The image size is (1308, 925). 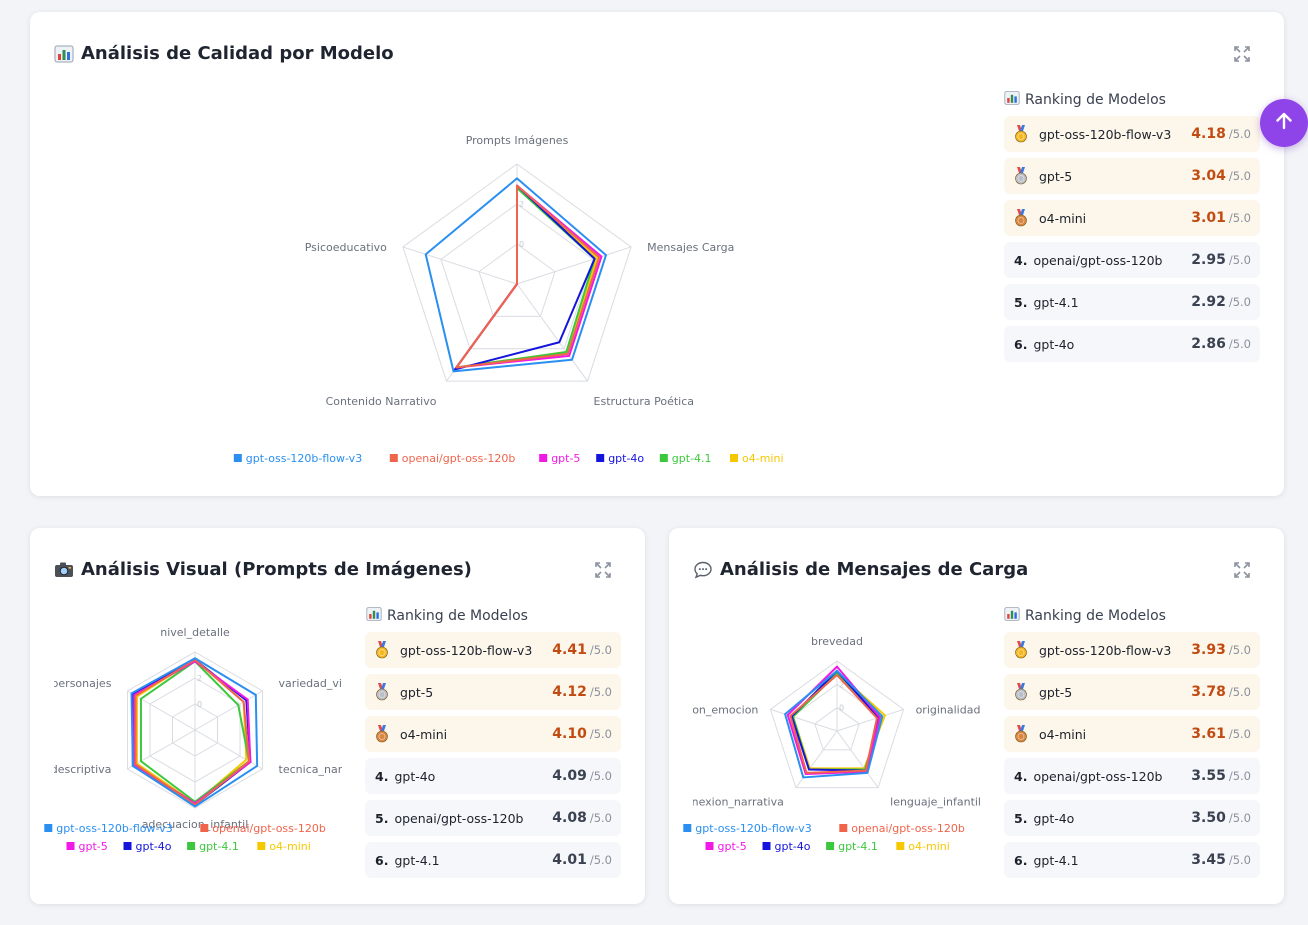 I want to click on visual-expand-button, so click(x=603, y=570).